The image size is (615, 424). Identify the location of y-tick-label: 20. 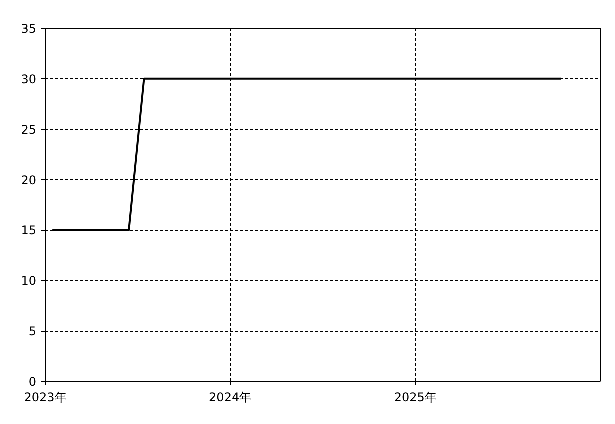
(29, 180).